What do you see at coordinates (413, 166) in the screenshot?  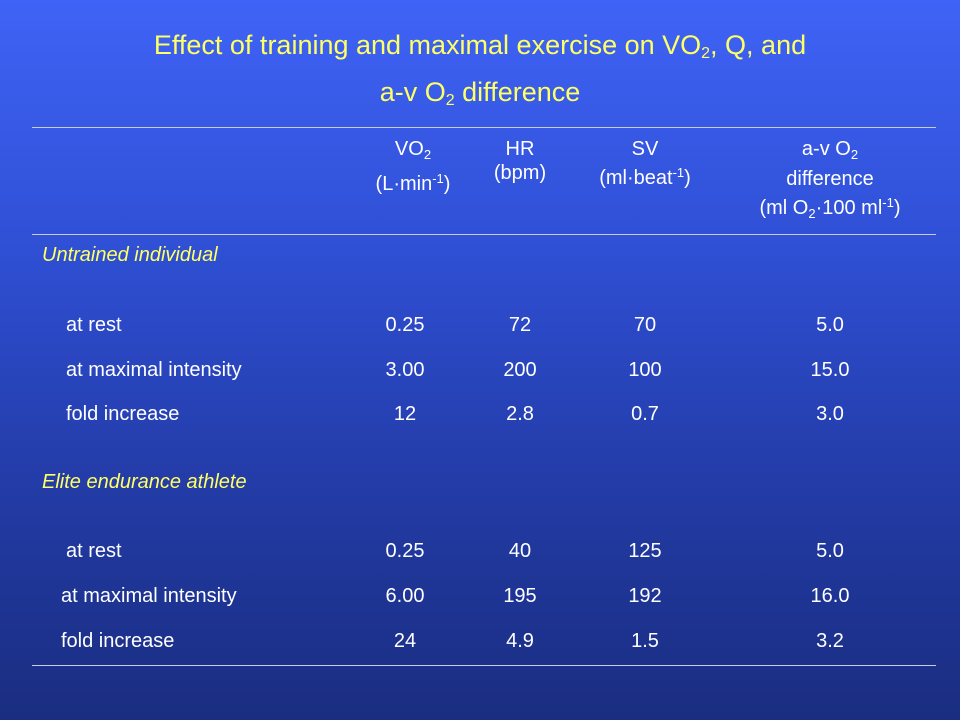 I see `header-vo2: VO2 (L·min-1)` at bounding box center [413, 166].